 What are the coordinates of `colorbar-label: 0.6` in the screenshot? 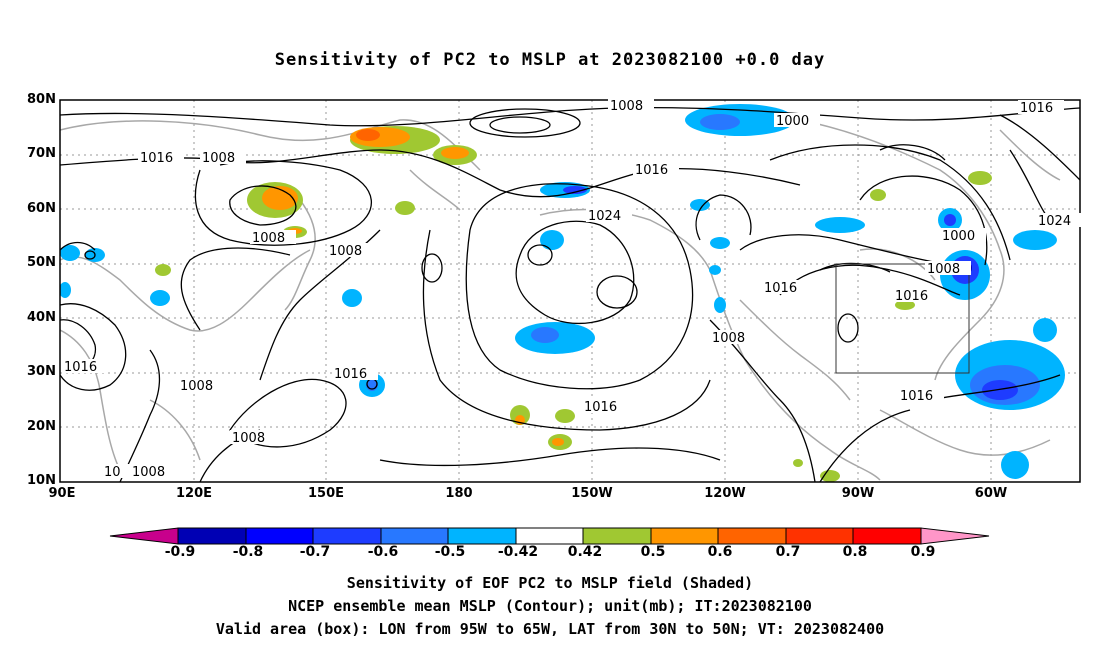 It's located at (720, 552).